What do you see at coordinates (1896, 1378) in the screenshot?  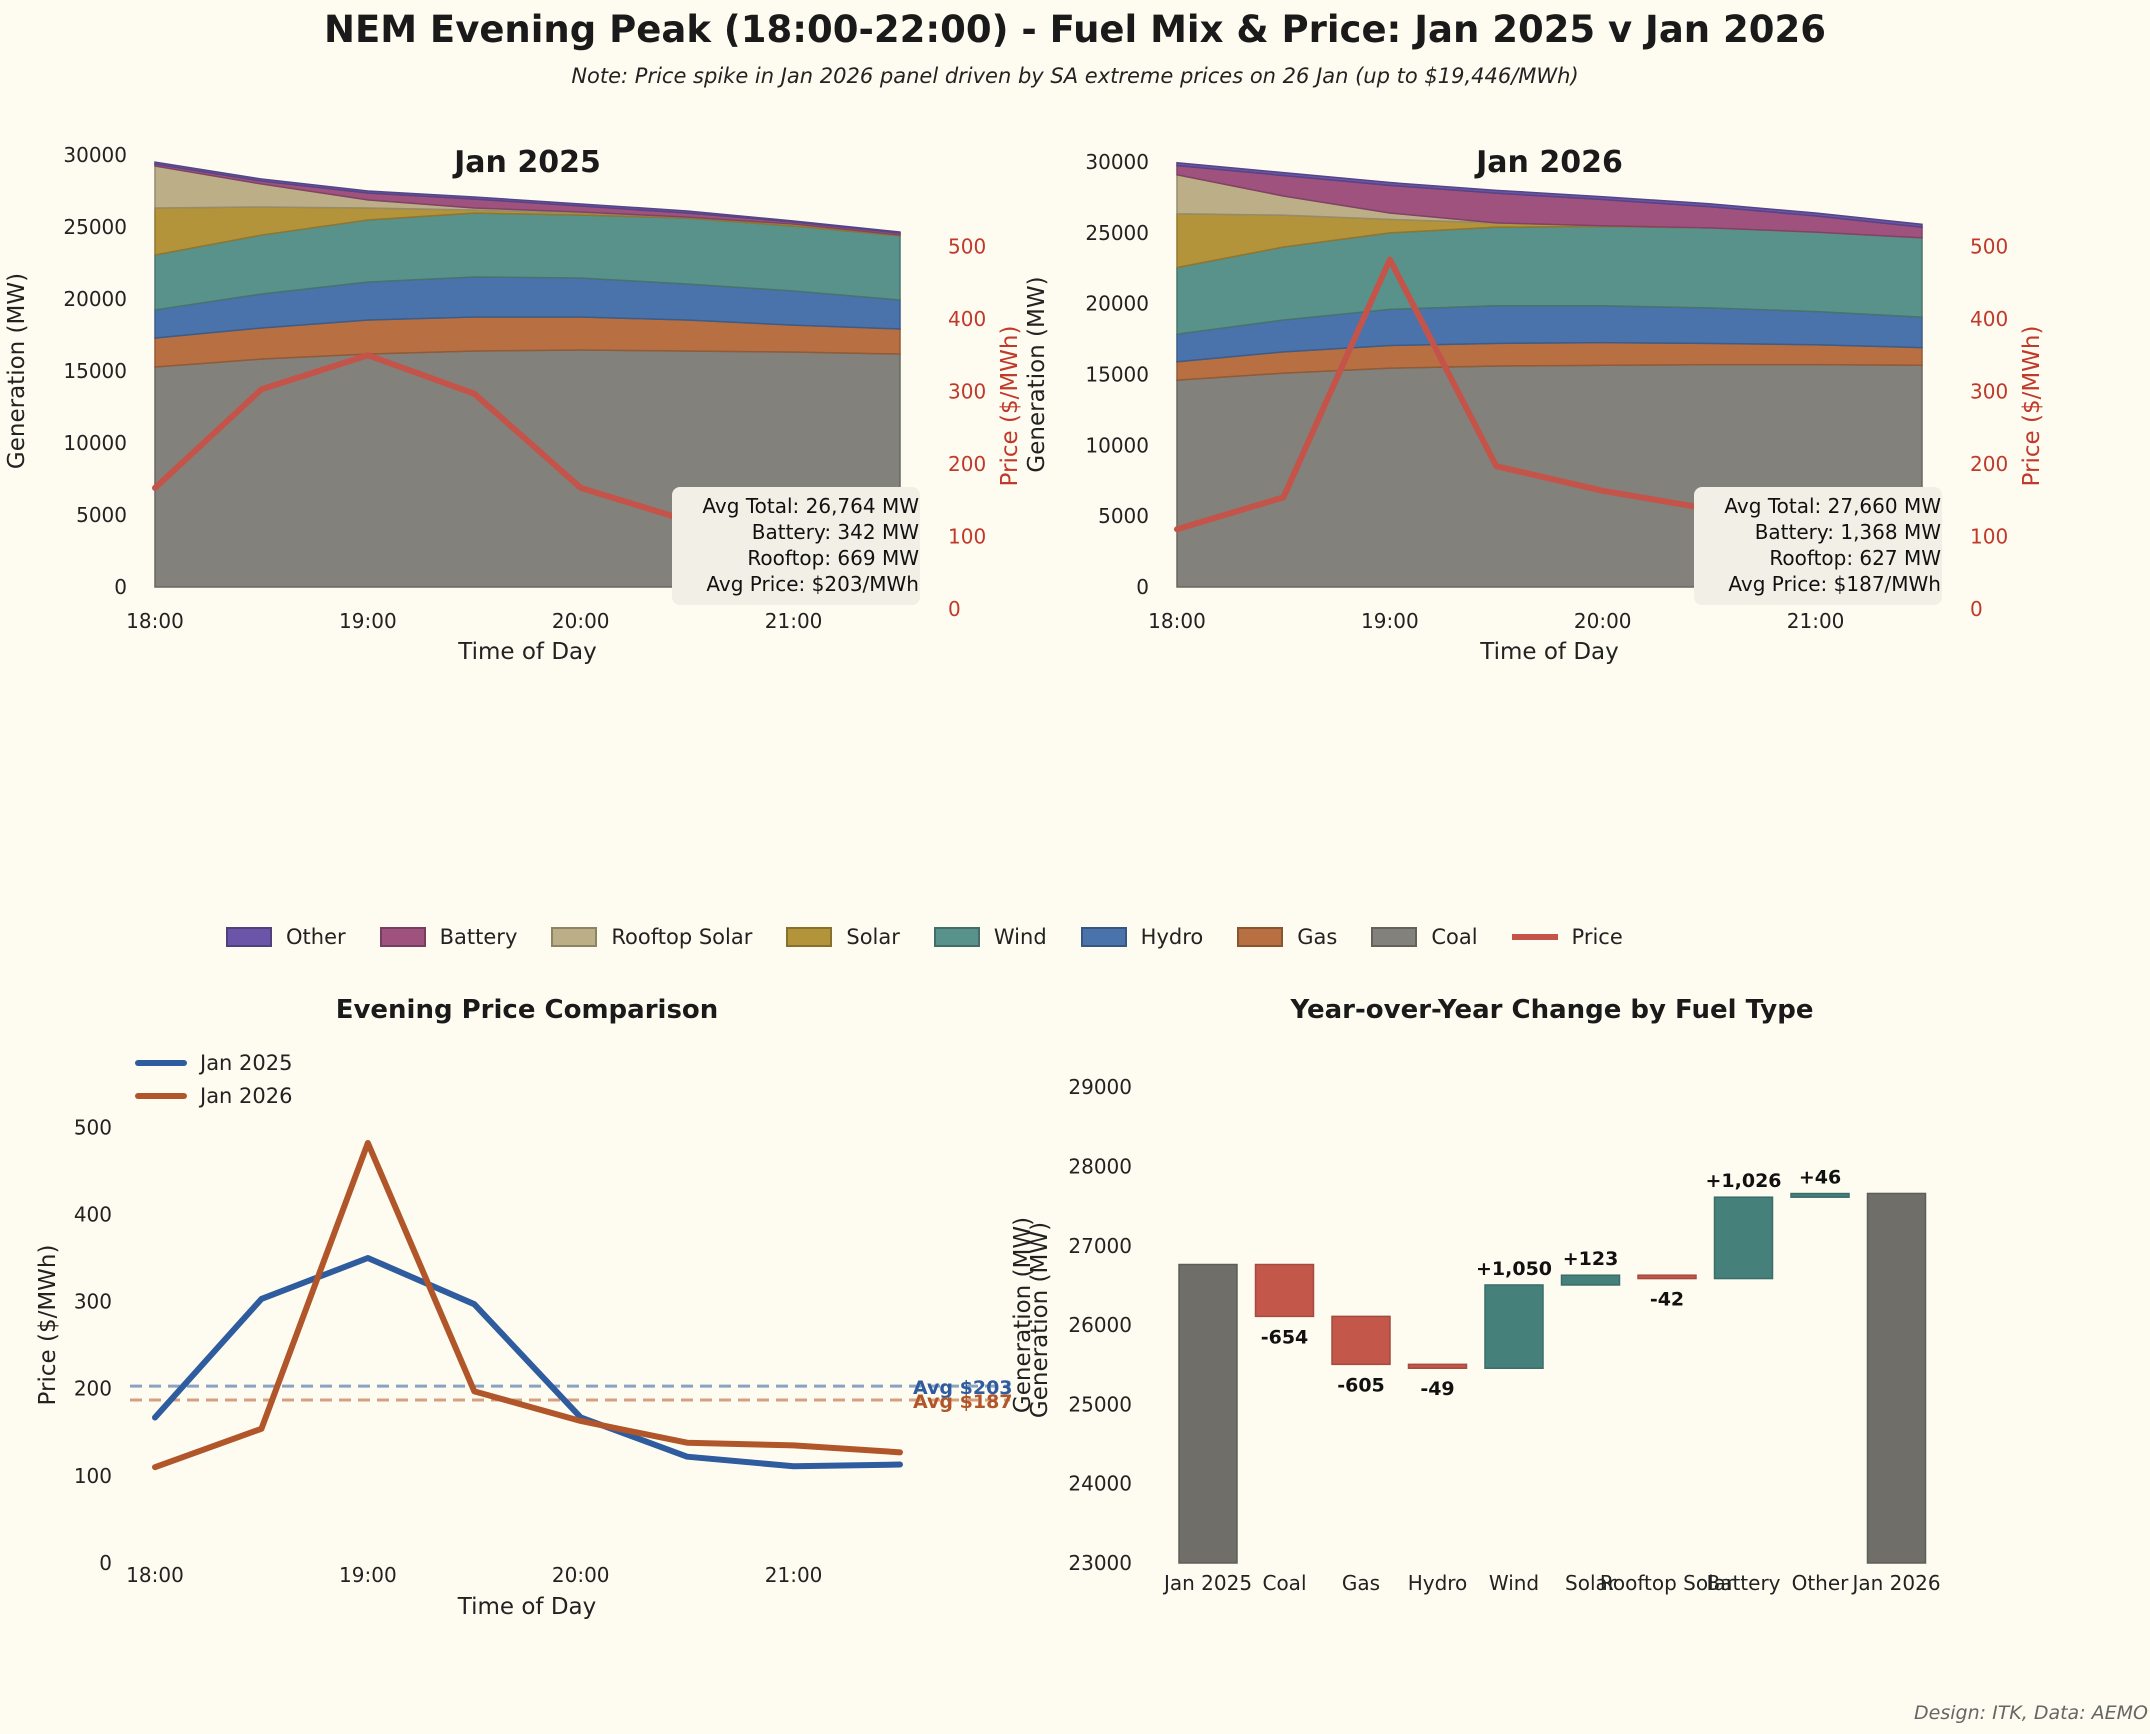 I see `bar-total-jan-2026` at bounding box center [1896, 1378].